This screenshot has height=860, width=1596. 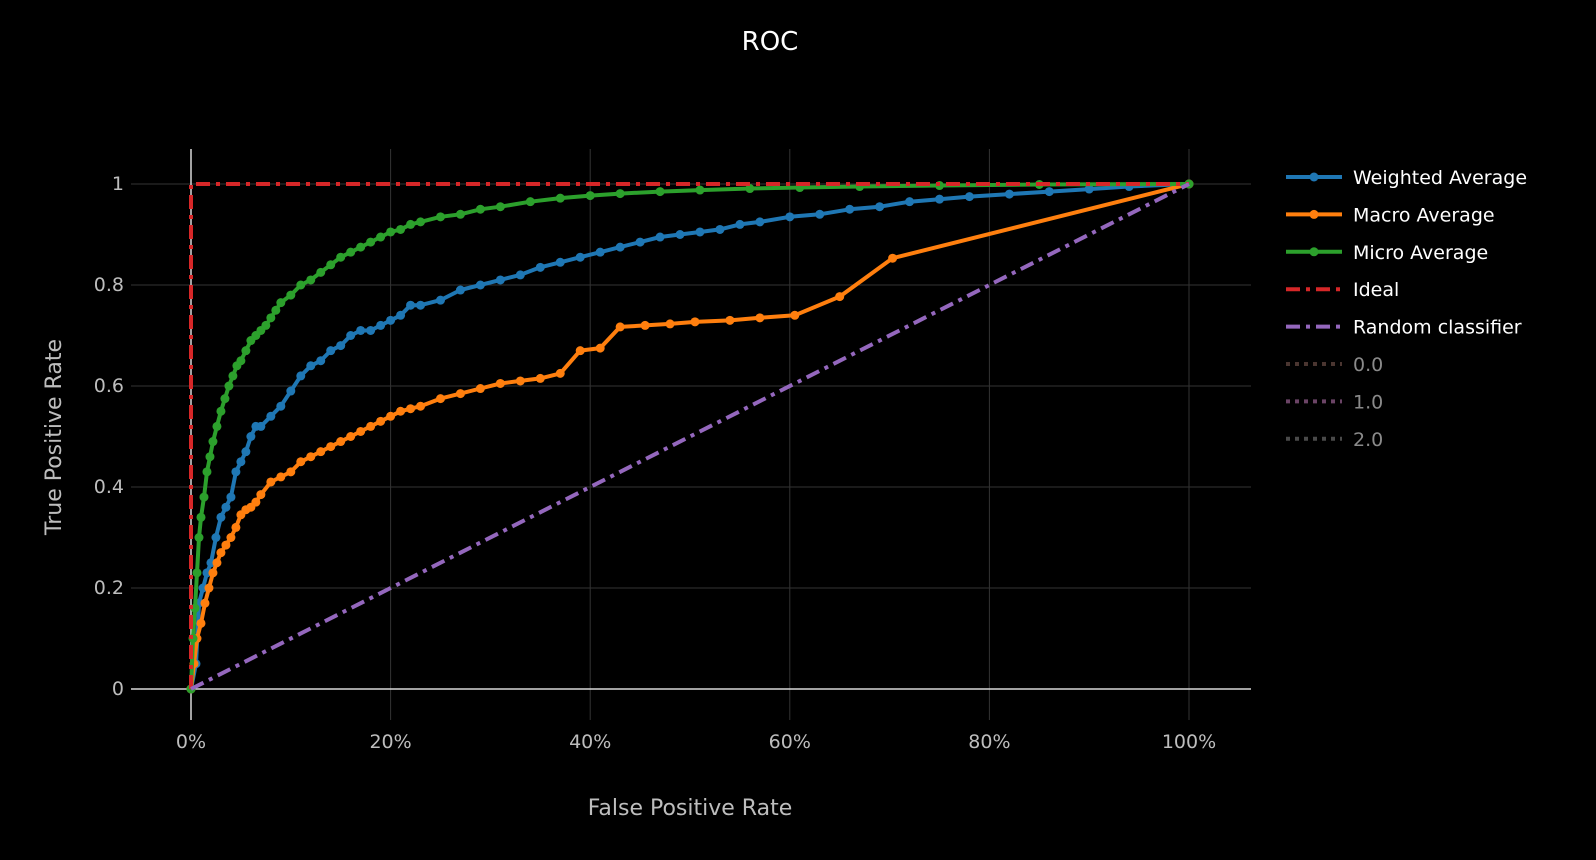 What do you see at coordinates (1334, 402) in the screenshot?
I see `legend-item: 1.0` at bounding box center [1334, 402].